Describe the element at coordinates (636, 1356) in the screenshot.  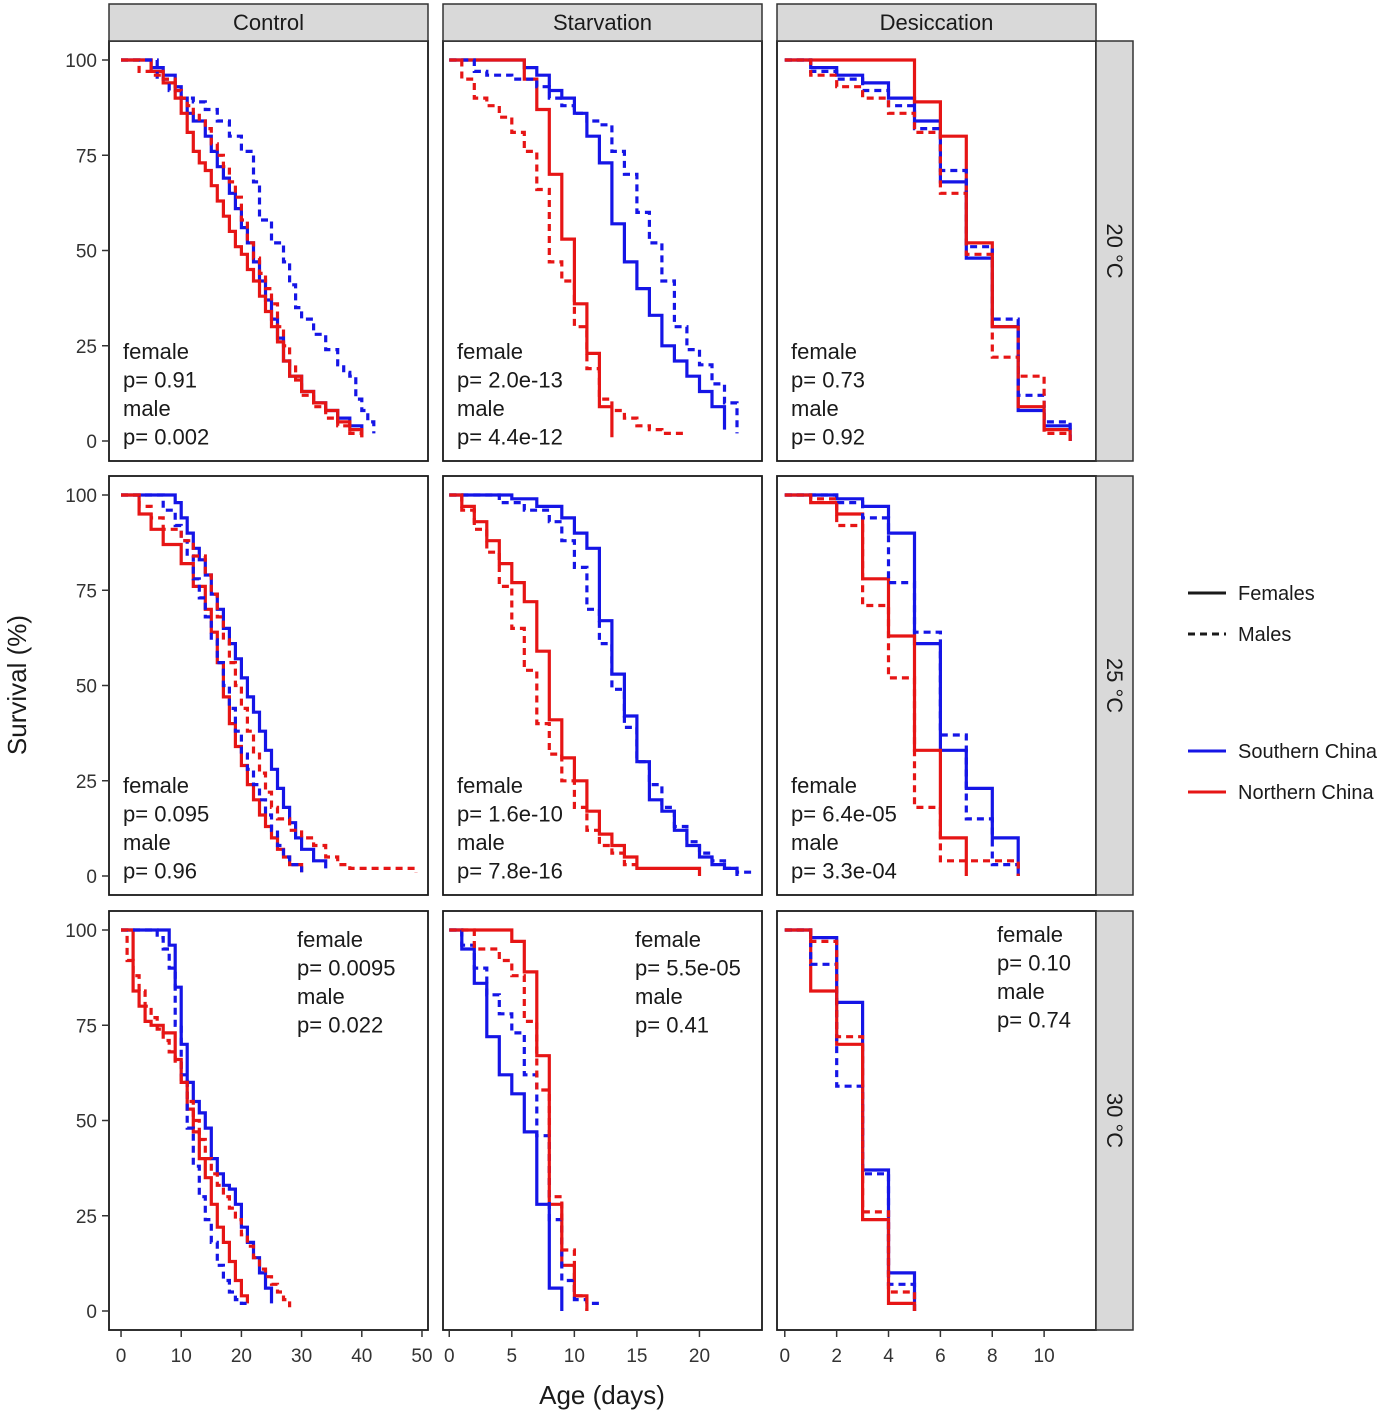
I see `x-tick-label: 15` at that location.